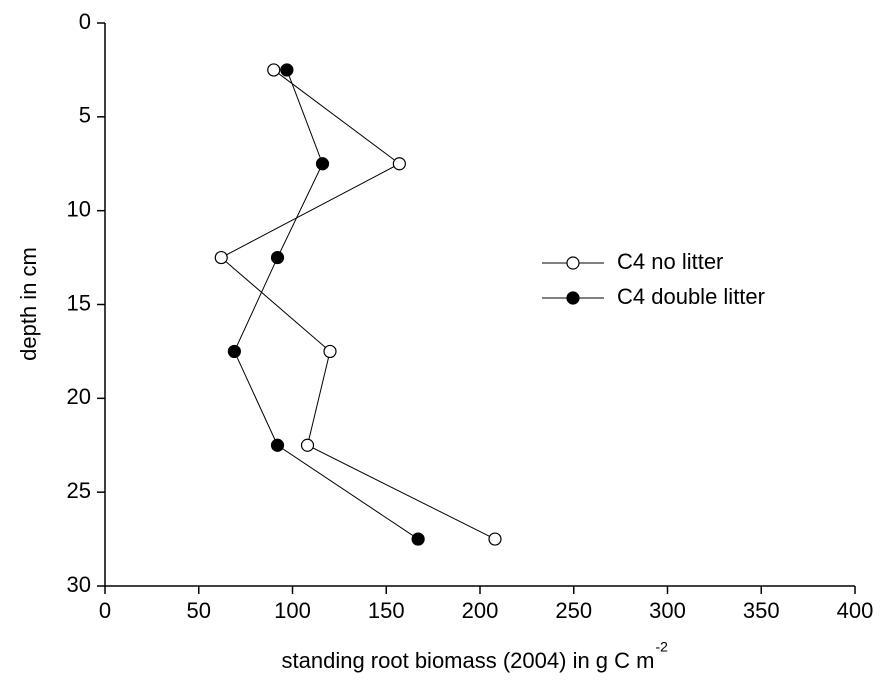  I want to click on x-tick-label: 150, so click(386, 610).